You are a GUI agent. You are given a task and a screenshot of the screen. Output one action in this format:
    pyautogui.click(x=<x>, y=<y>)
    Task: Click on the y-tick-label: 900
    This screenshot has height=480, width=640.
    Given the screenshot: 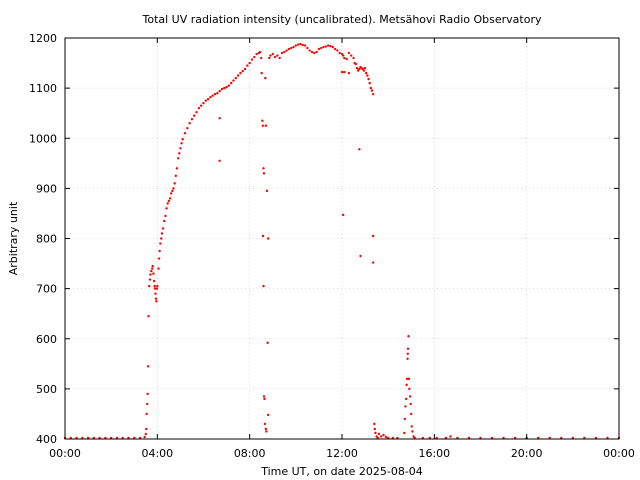 What is the action you would take?
    pyautogui.click(x=46, y=188)
    